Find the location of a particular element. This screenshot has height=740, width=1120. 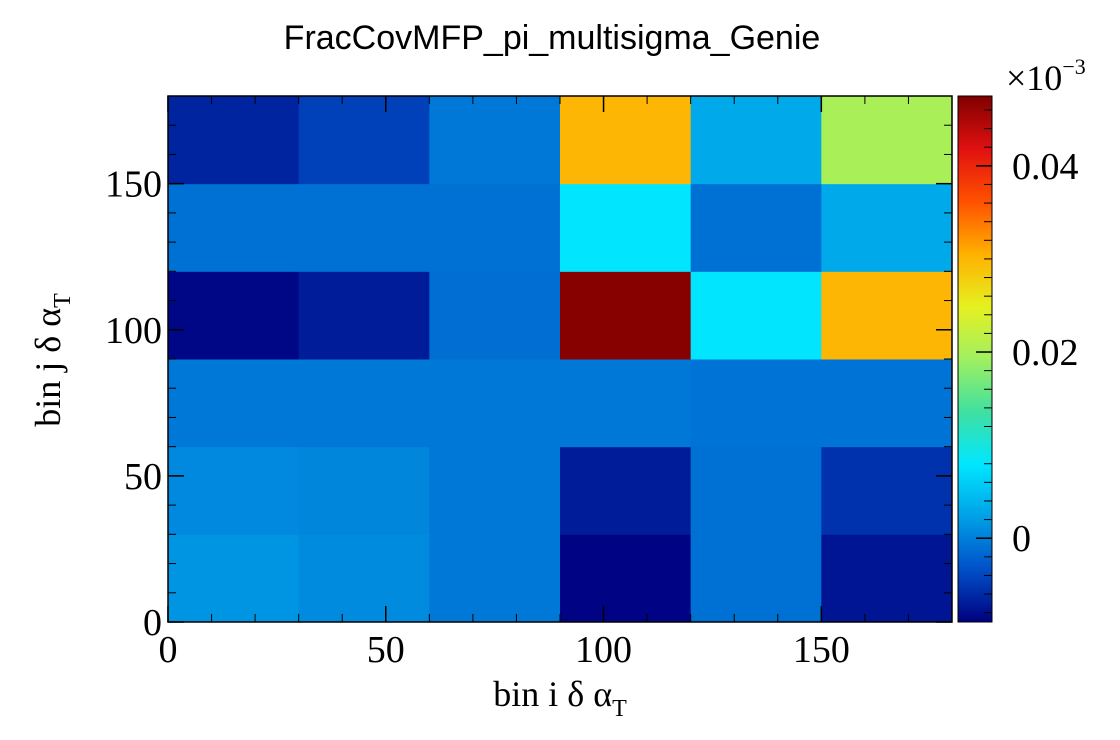

chart-title: FracCovMFP_pi_multisigma_Genie is located at coordinates (552, 38).